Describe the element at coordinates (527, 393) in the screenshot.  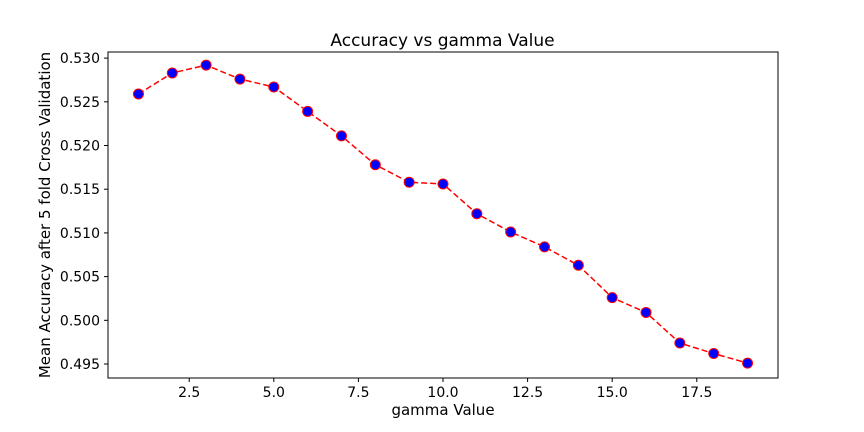
I see `x-tick-label: 12.5` at that location.